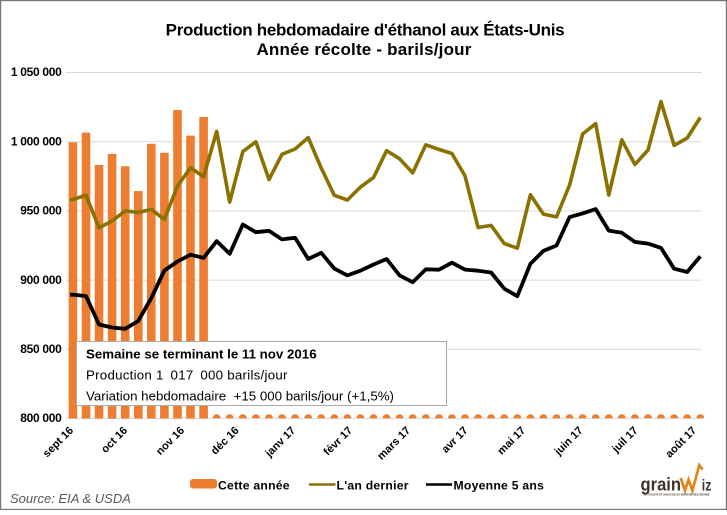 The height and width of the screenshot is (515, 727). I want to click on svg-text: Année récolte - barils/jour, so click(363, 49).